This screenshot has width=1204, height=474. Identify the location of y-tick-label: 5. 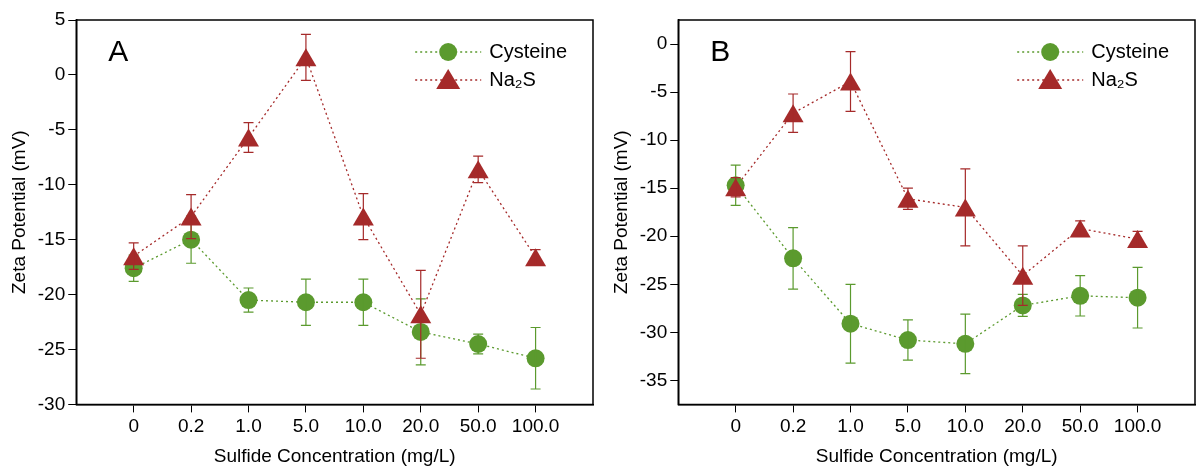
(60, 19).